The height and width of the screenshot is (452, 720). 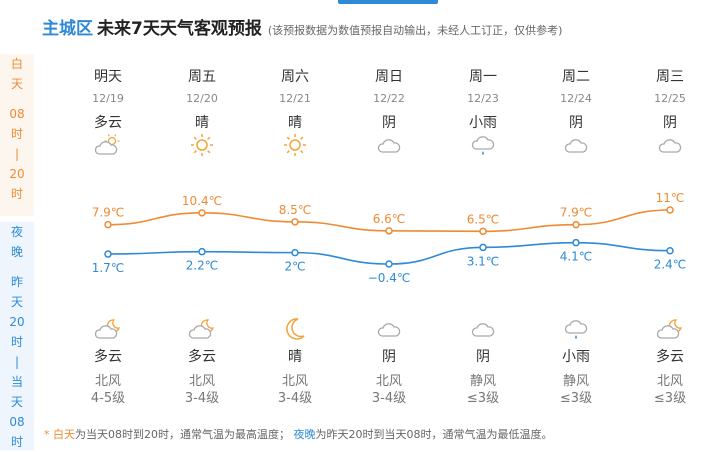 What do you see at coordinates (483, 98) in the screenshot?
I see `day-date: 12/23` at bounding box center [483, 98].